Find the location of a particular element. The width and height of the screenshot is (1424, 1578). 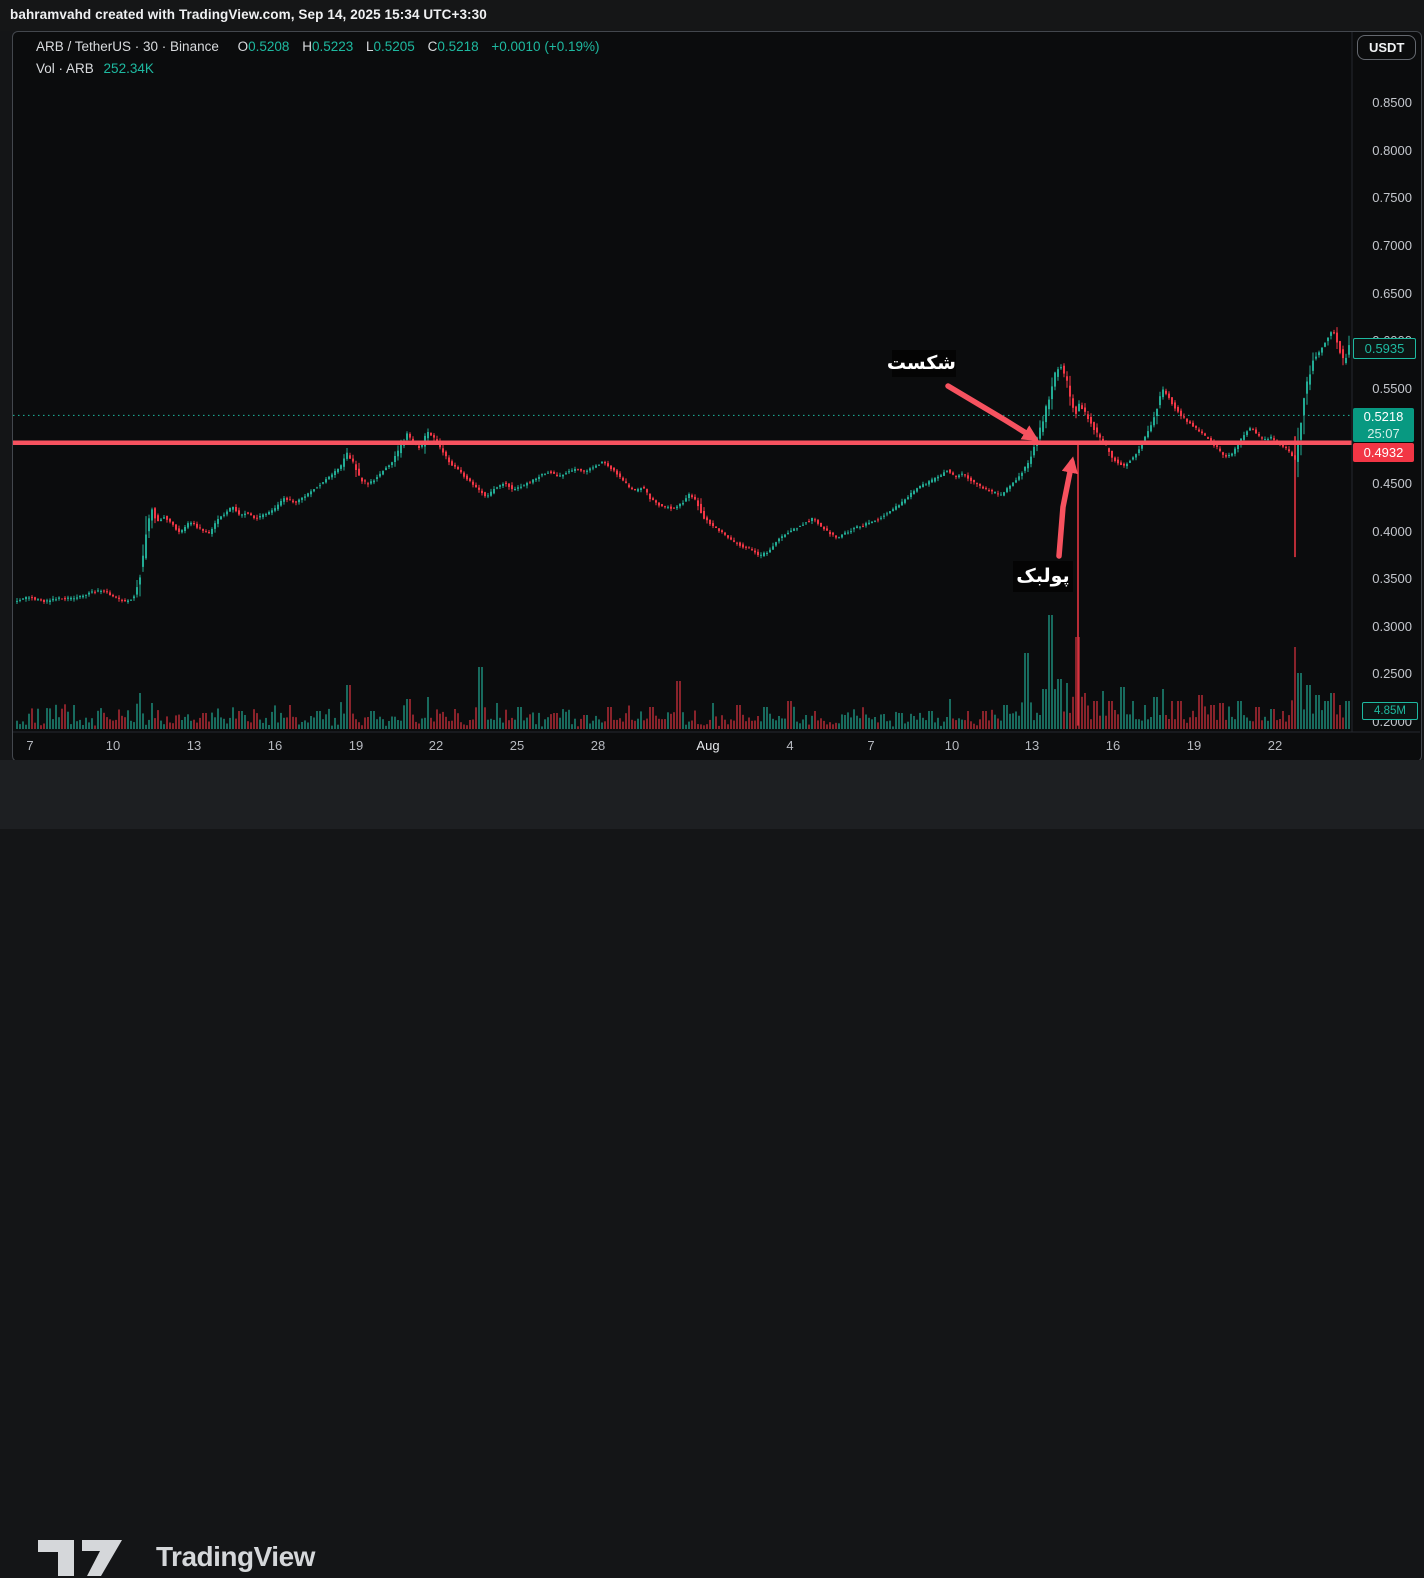

time-tick: 4 is located at coordinates (790, 745).